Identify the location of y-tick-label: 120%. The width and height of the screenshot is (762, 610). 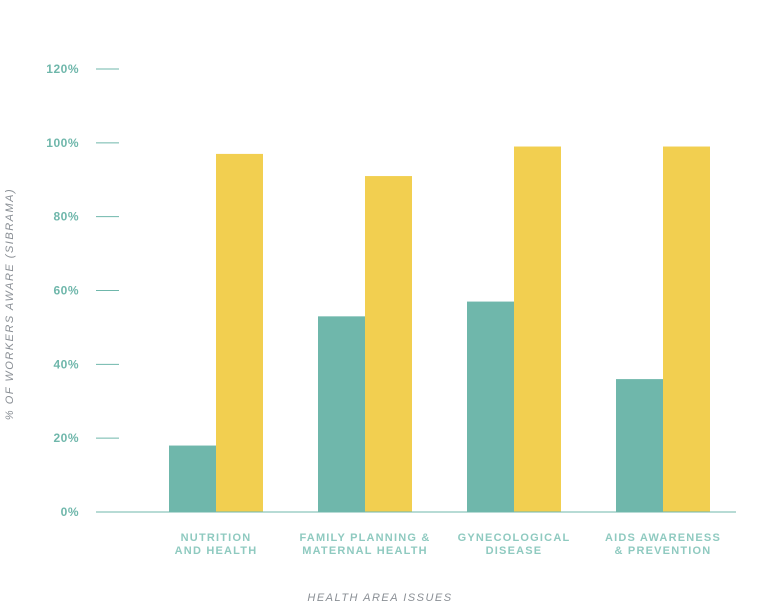
(62, 69).